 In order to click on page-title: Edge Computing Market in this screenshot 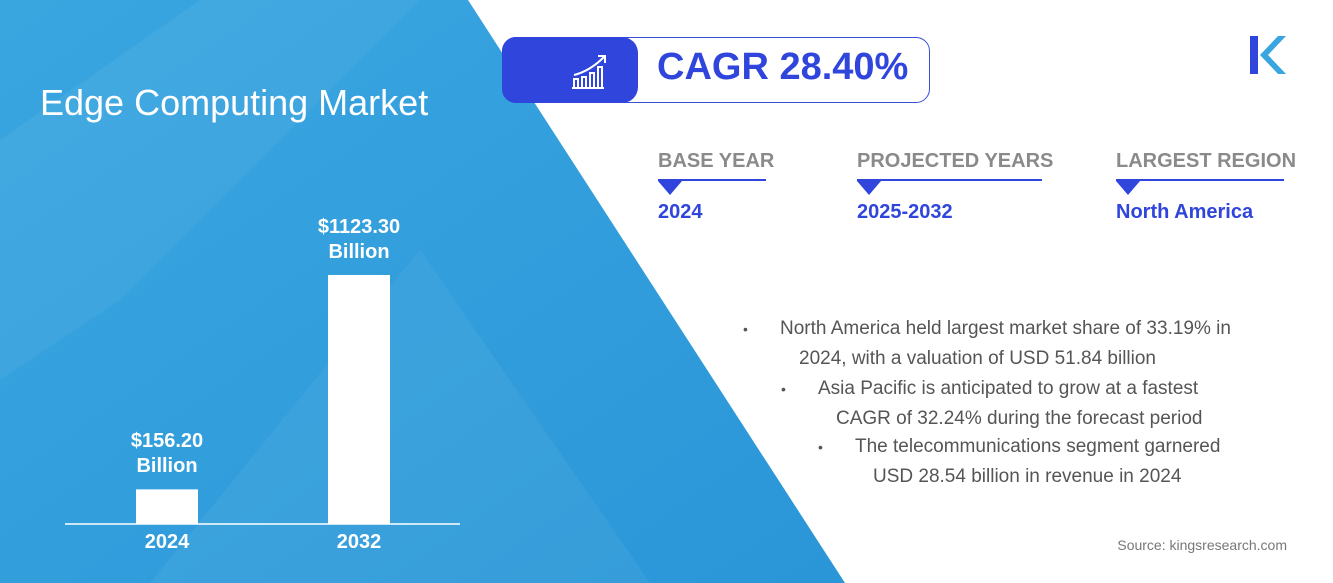, I will do `click(234, 102)`.